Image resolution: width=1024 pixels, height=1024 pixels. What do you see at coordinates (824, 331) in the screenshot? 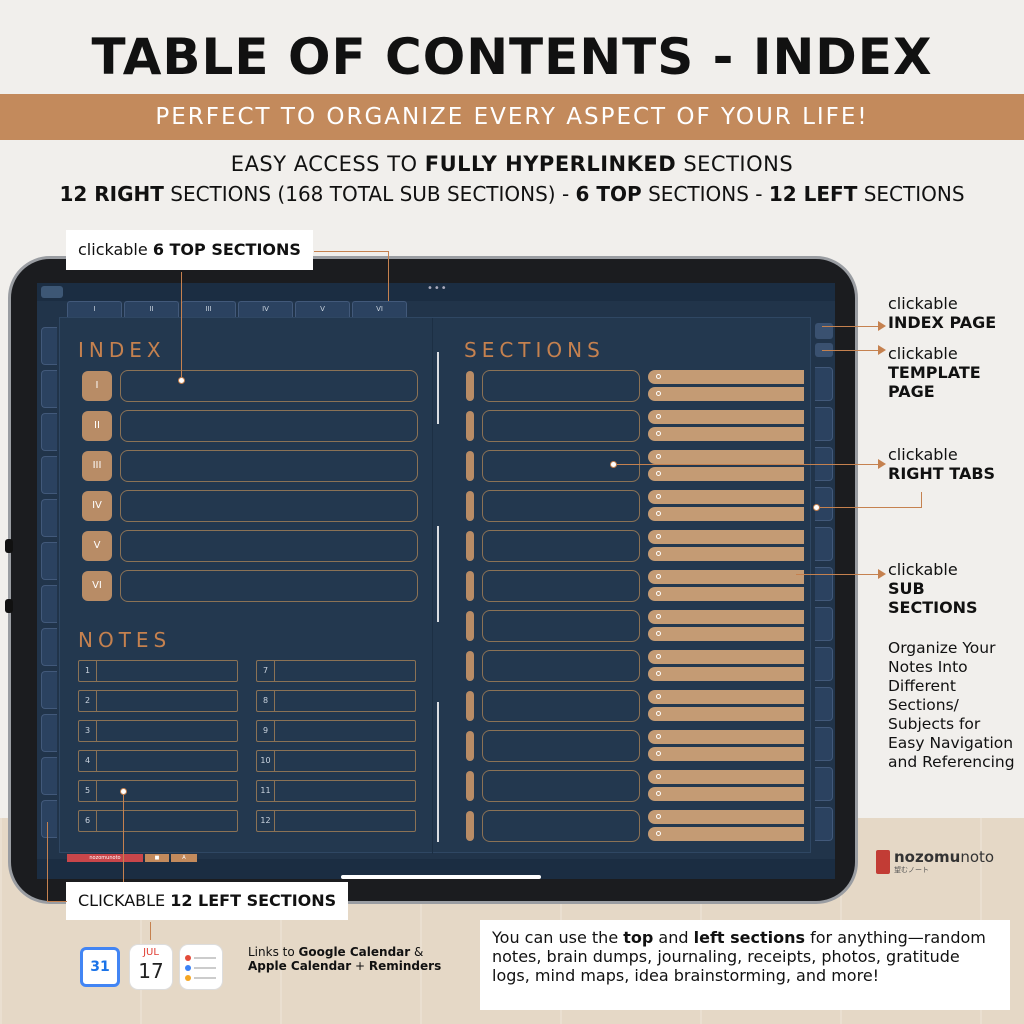
I see `index-page-icon` at bounding box center [824, 331].